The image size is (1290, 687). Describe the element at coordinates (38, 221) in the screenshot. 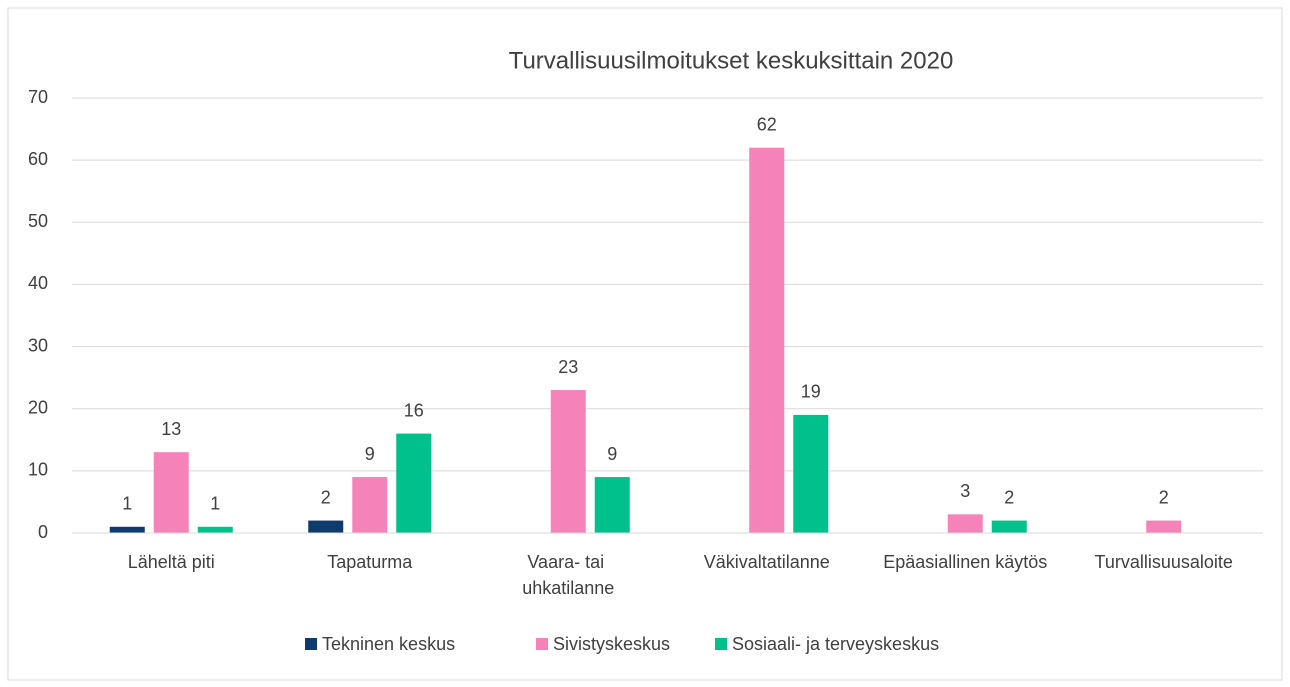

I see `y-tick-label: 50` at that location.